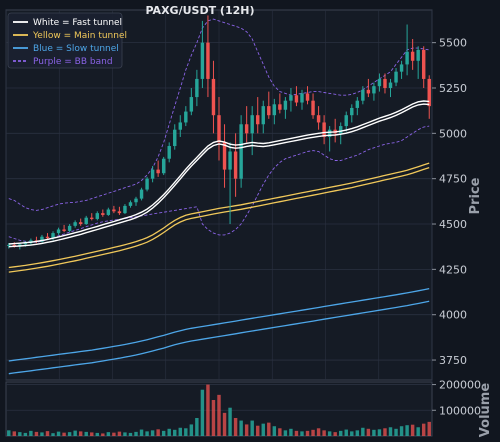 This screenshot has width=500, height=442. I want to click on volume-bars, so click(219, 410).